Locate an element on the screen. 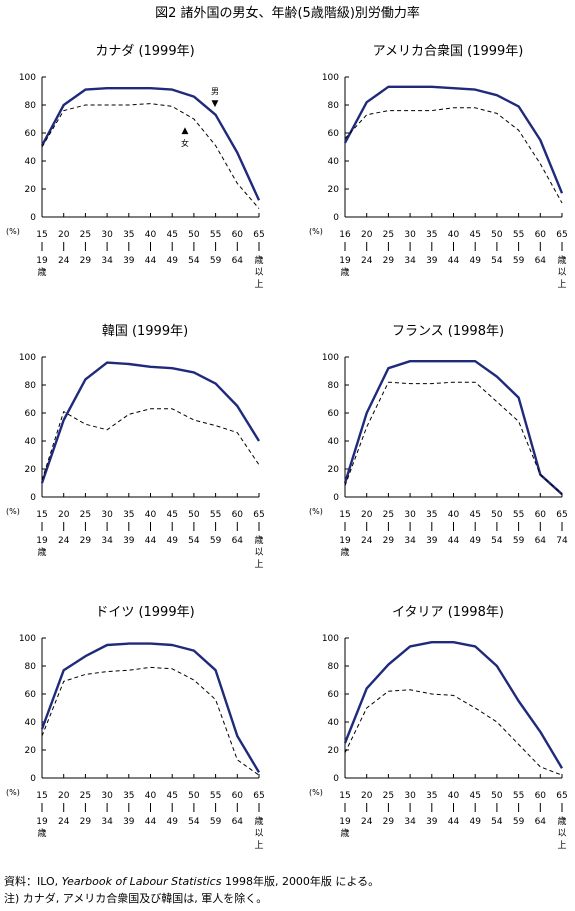 The width and height of the screenshot is (575, 911). annotation-female-label: 女 is located at coordinates (185, 143).